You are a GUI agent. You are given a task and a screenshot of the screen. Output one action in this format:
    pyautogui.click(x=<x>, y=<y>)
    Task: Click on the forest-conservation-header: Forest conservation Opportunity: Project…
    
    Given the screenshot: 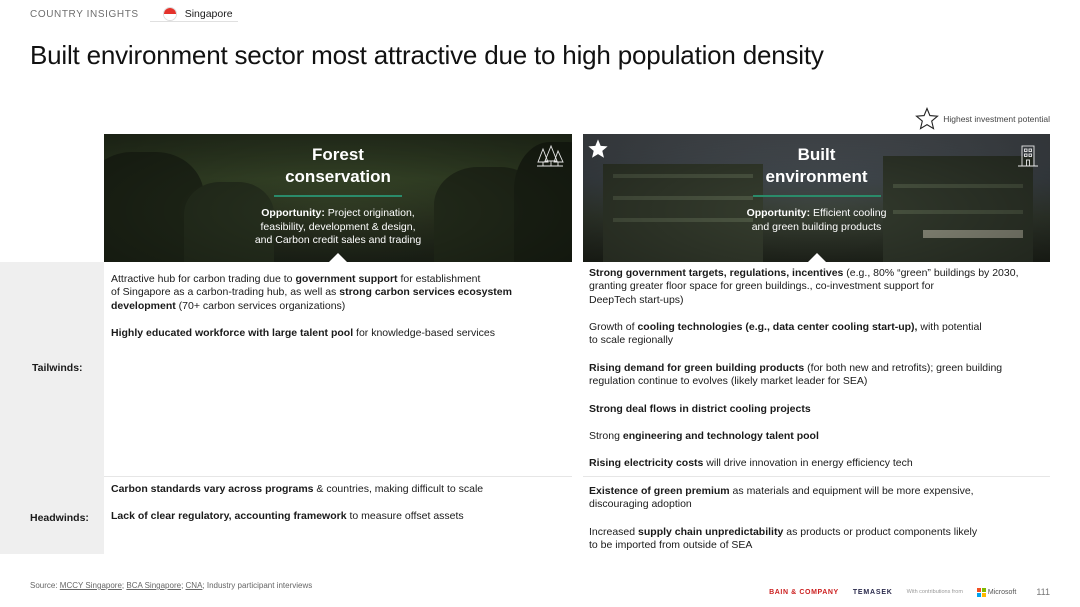 What is the action you would take?
    pyautogui.click(x=338, y=198)
    